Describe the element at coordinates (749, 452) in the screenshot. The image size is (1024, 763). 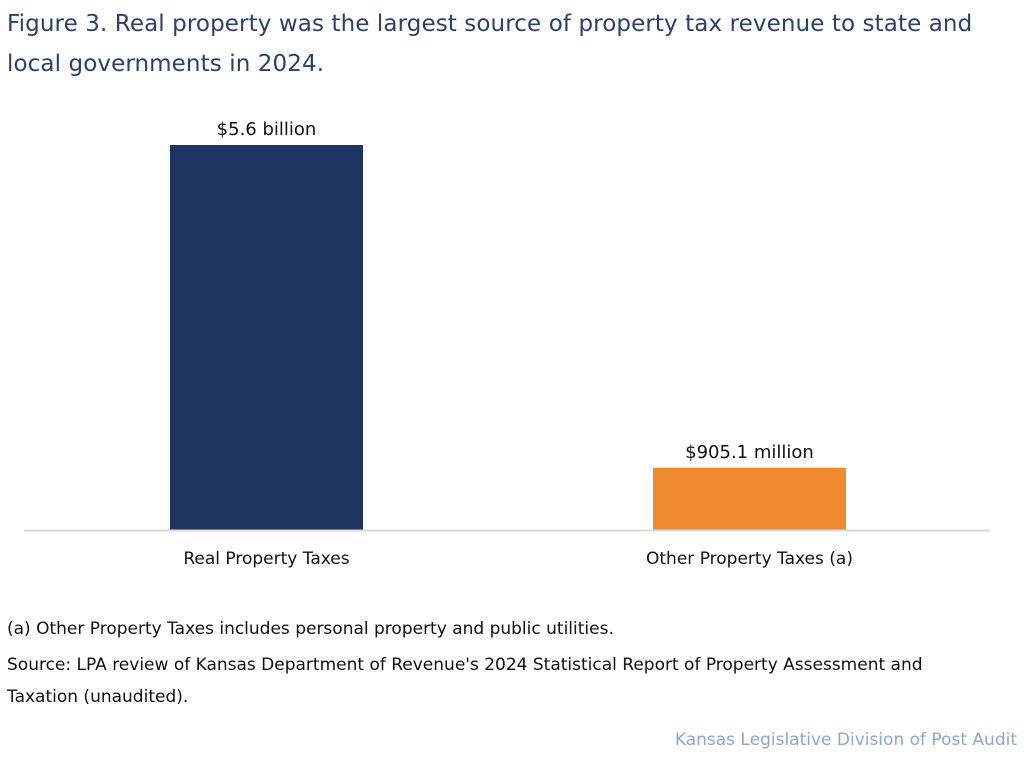
I see `data-label: $905.1 million` at that location.